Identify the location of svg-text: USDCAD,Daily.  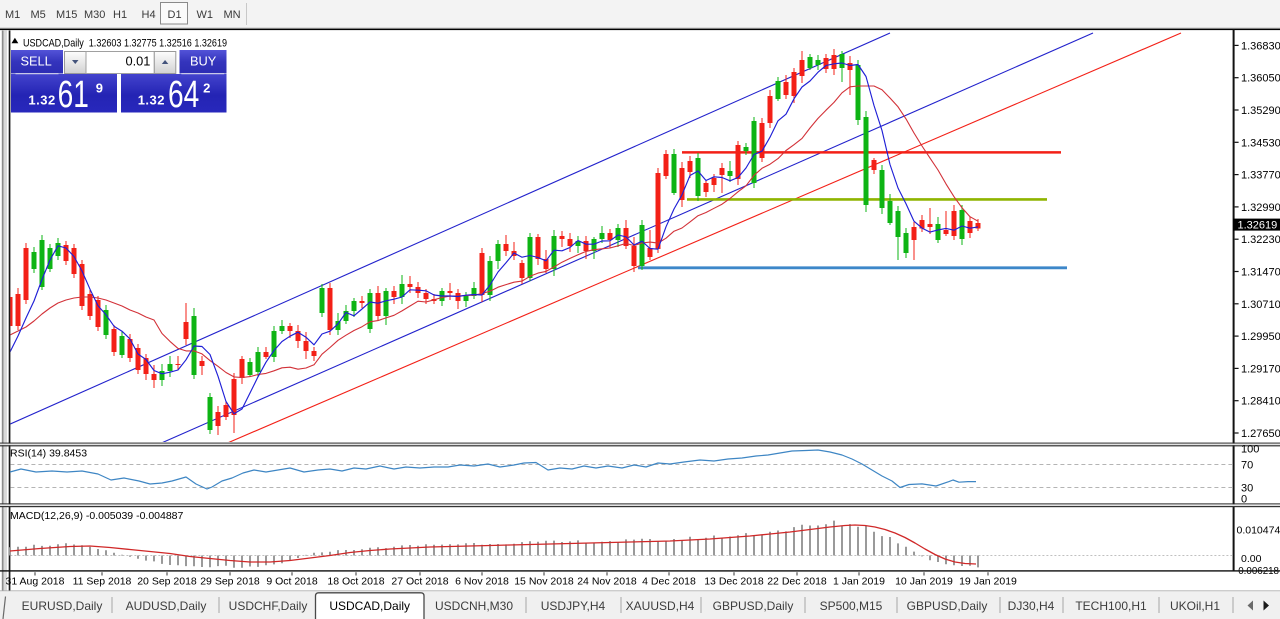
(369, 606).